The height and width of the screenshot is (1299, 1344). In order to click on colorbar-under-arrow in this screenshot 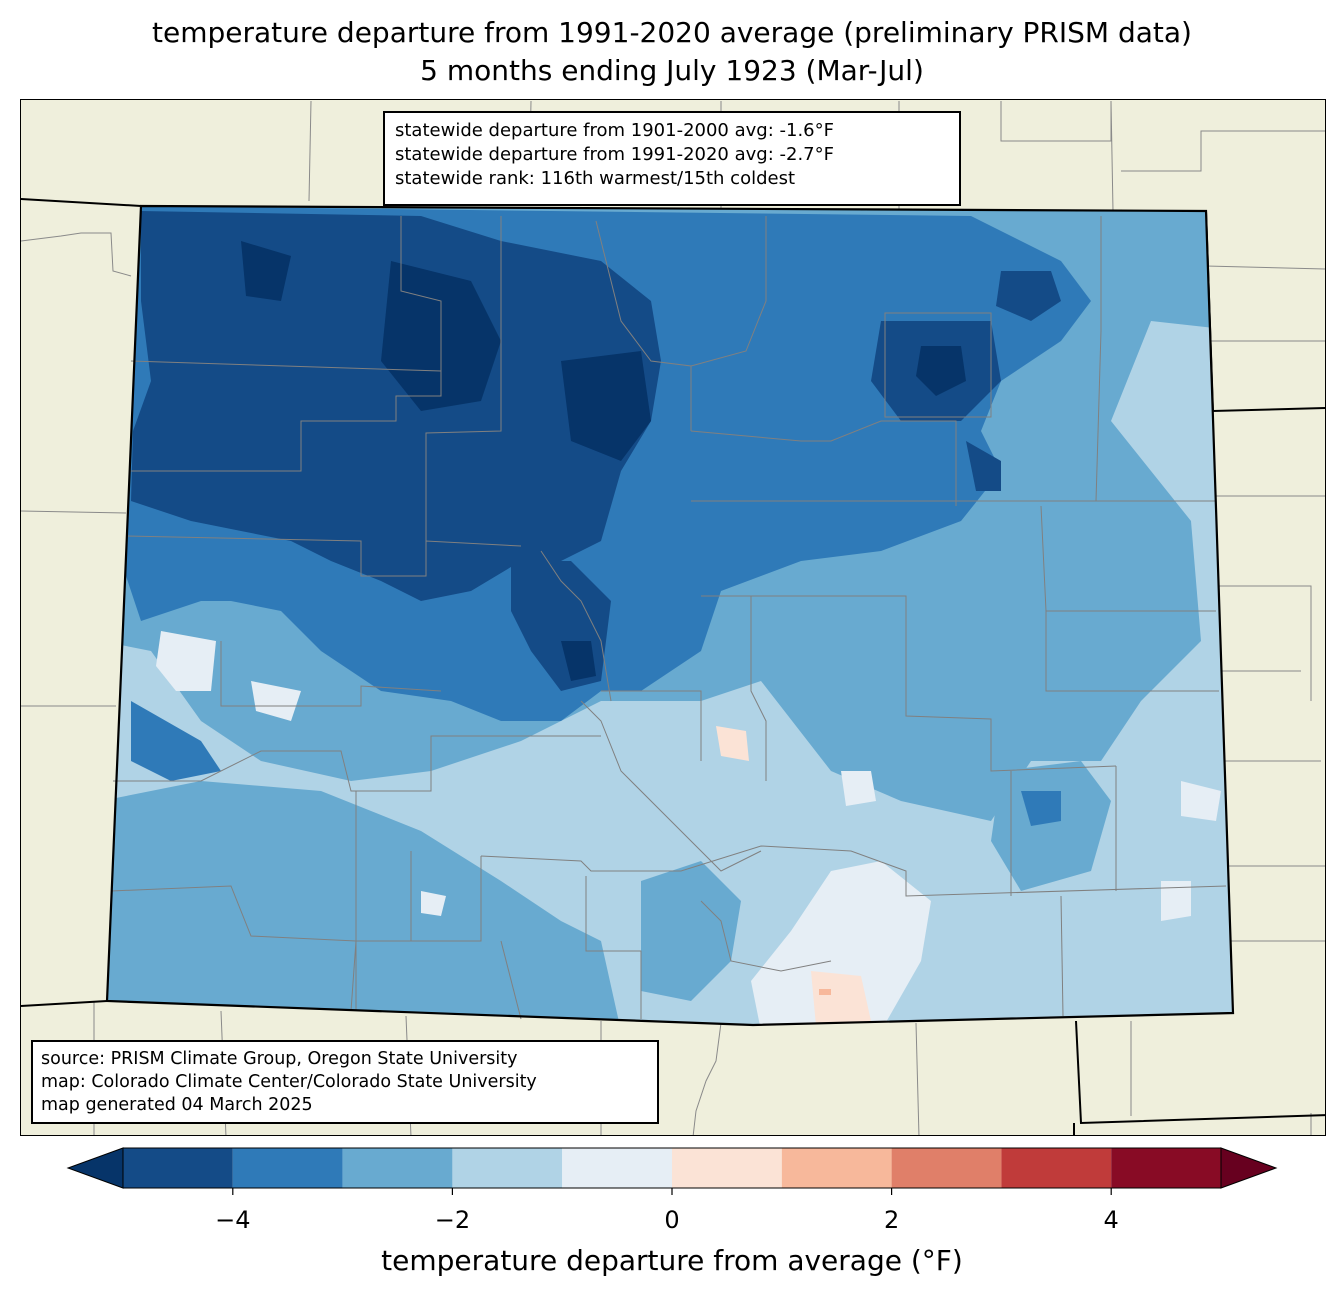, I will do `click(95, 1168)`.